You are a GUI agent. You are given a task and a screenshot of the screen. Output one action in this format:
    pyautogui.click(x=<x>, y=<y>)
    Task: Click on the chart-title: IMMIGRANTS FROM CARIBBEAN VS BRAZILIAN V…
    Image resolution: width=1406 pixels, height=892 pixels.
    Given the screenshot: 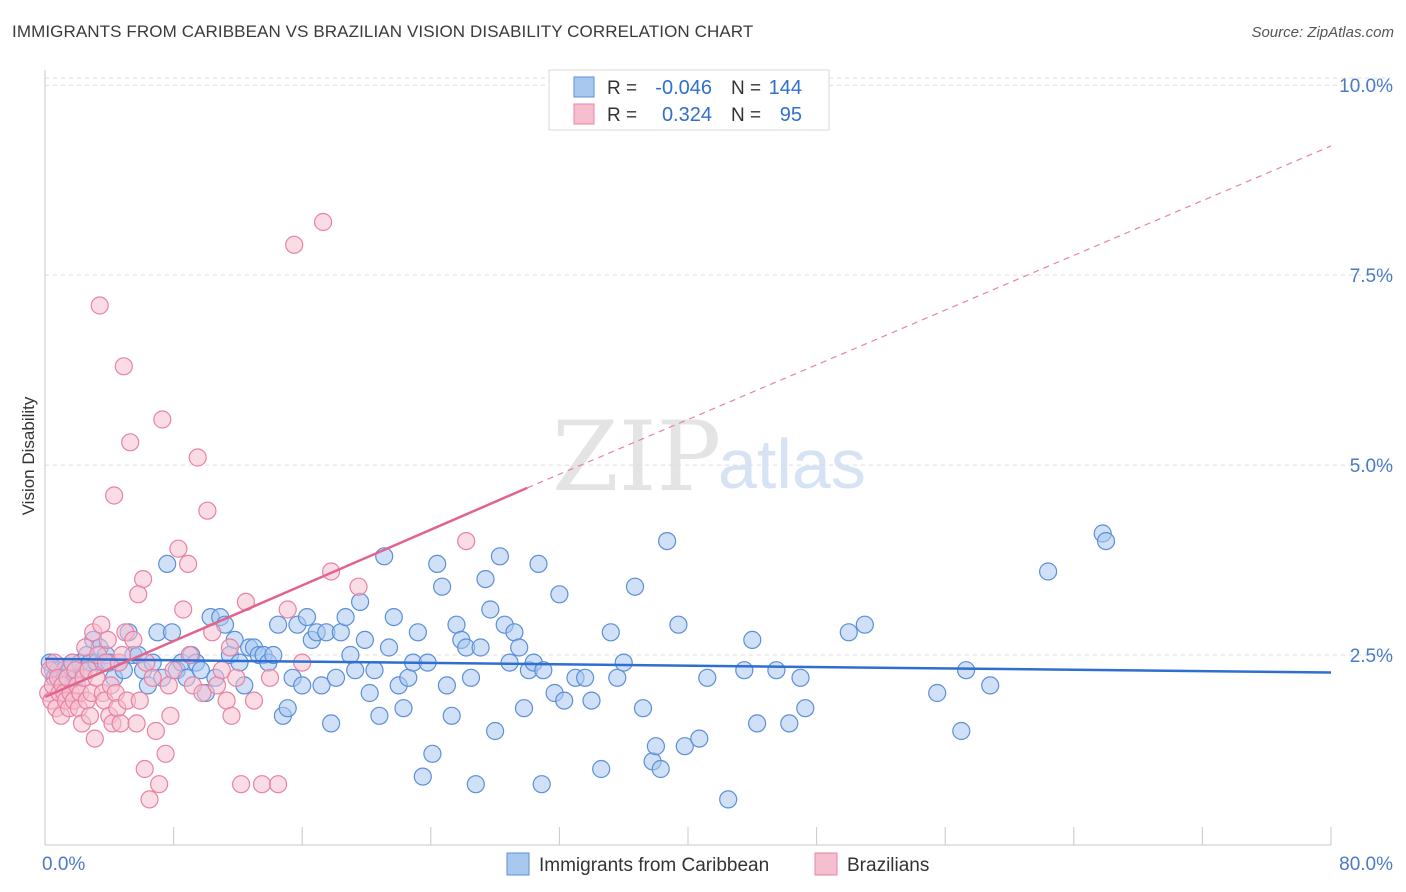 What is the action you would take?
    pyautogui.click(x=383, y=31)
    